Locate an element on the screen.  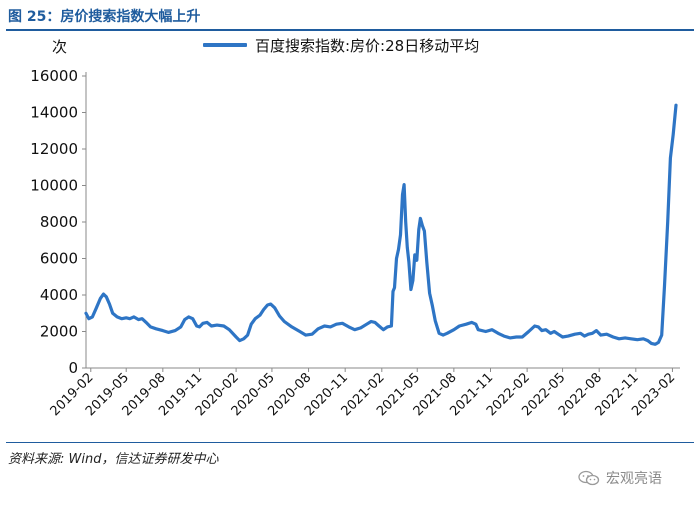
y-tick-label: 14000 is located at coordinates (54, 113).